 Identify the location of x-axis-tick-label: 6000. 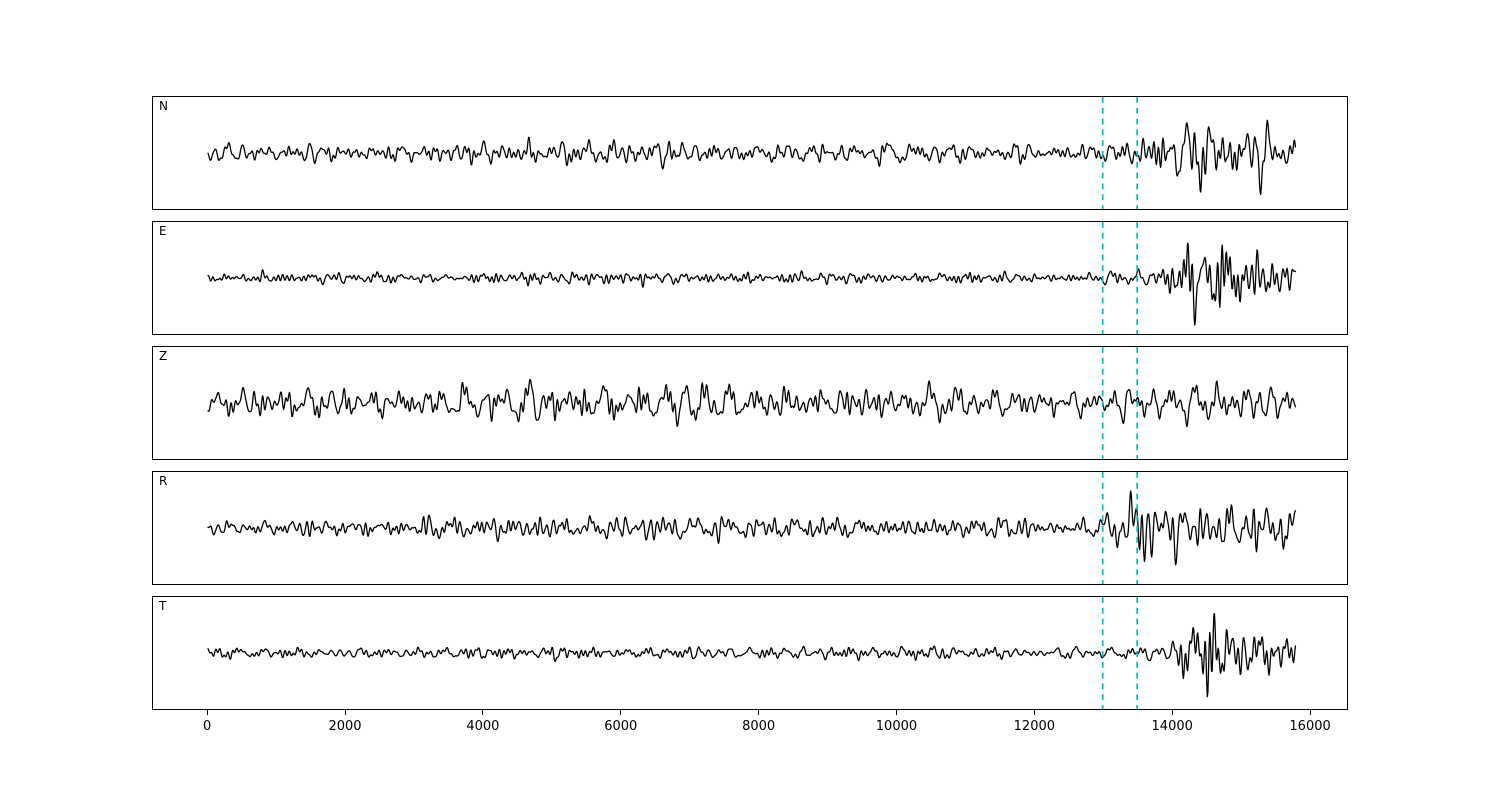
(621, 726).